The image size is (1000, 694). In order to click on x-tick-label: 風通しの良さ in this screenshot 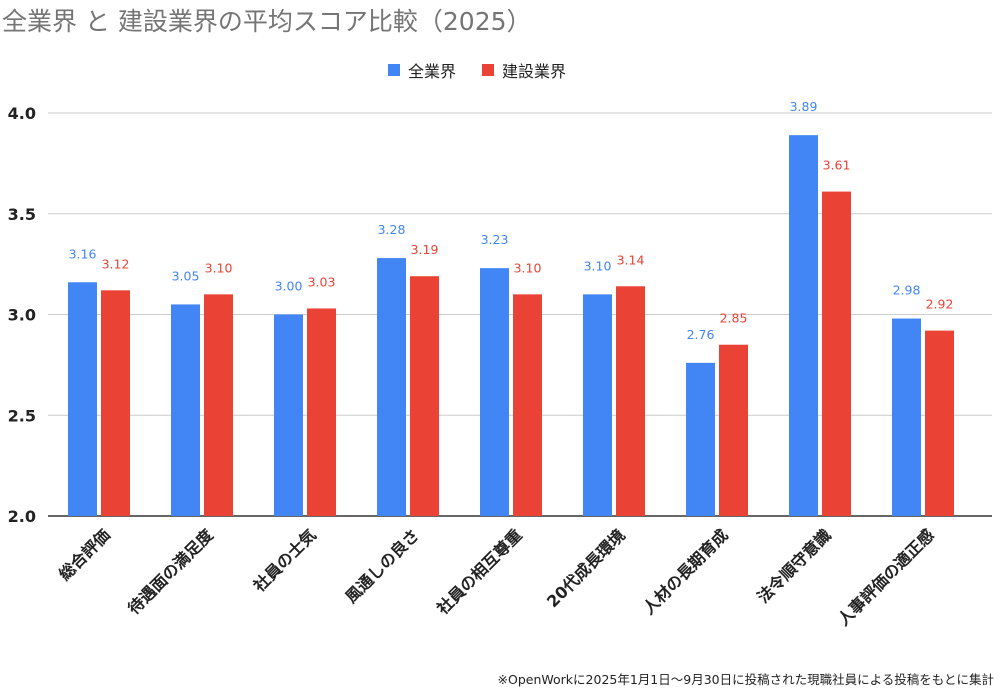, I will do `click(382, 565)`.